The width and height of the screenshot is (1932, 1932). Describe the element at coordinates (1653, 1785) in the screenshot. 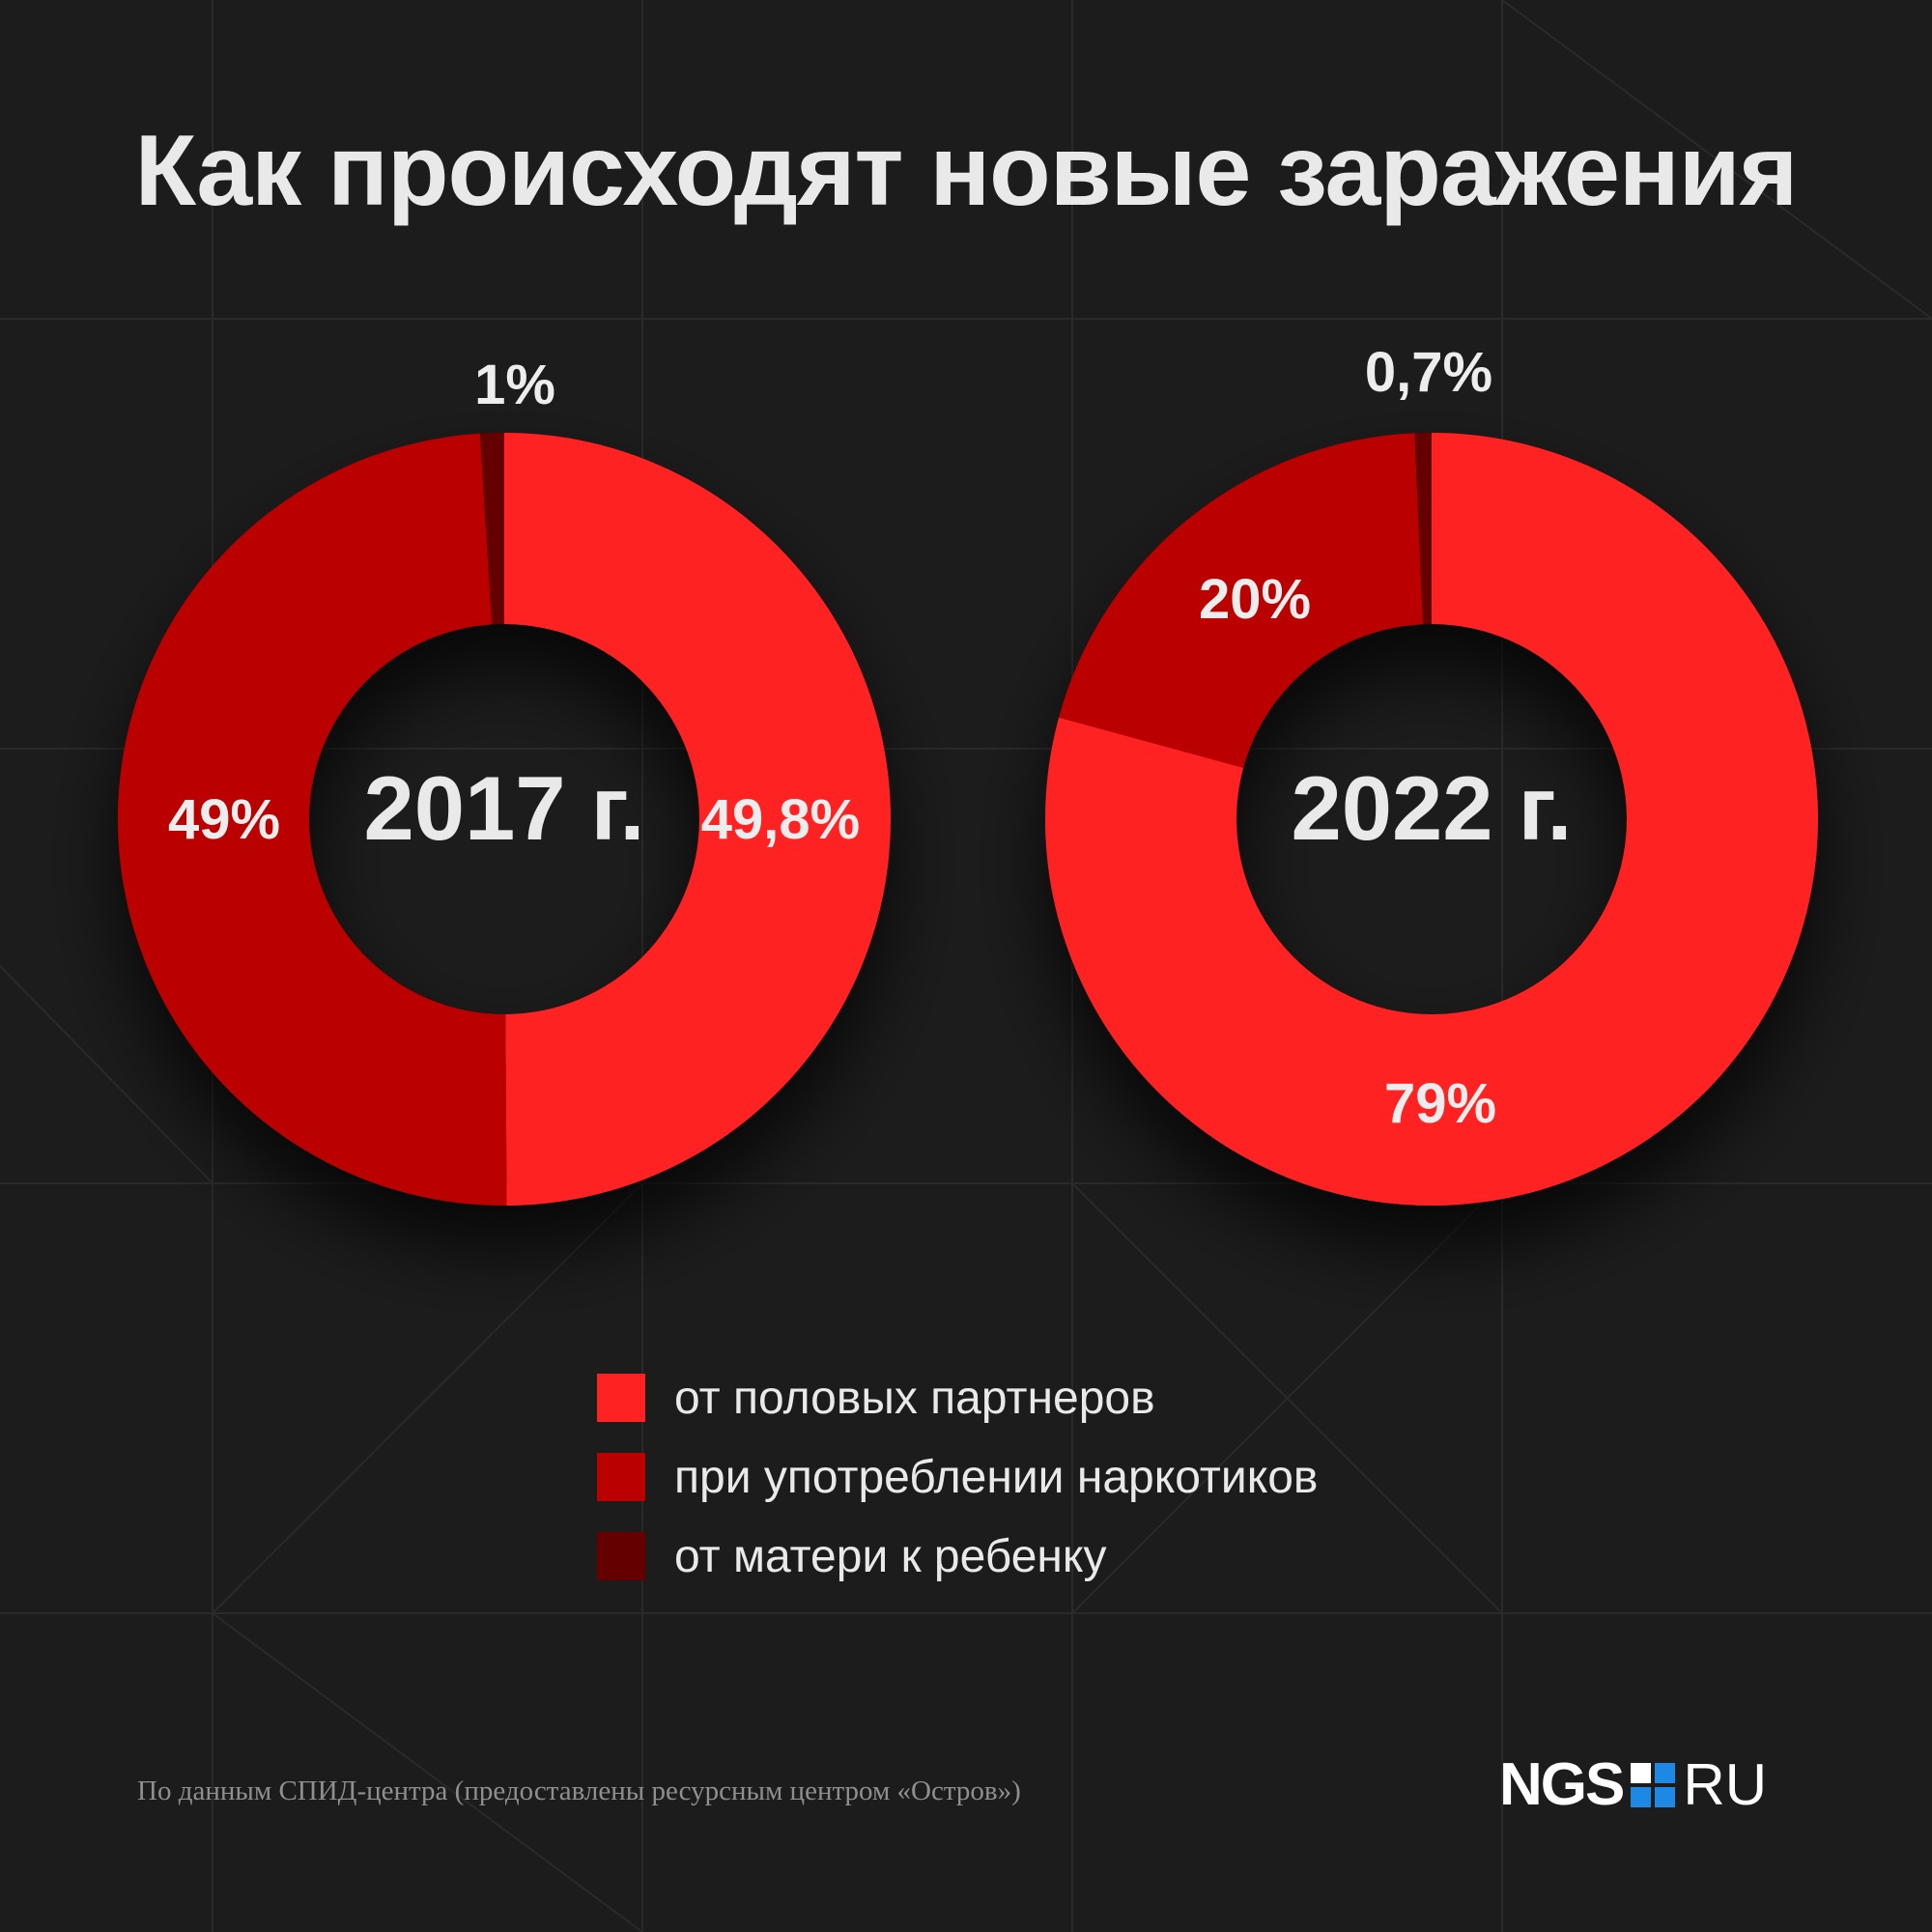

I see `ngs-square-logo-icon` at that location.